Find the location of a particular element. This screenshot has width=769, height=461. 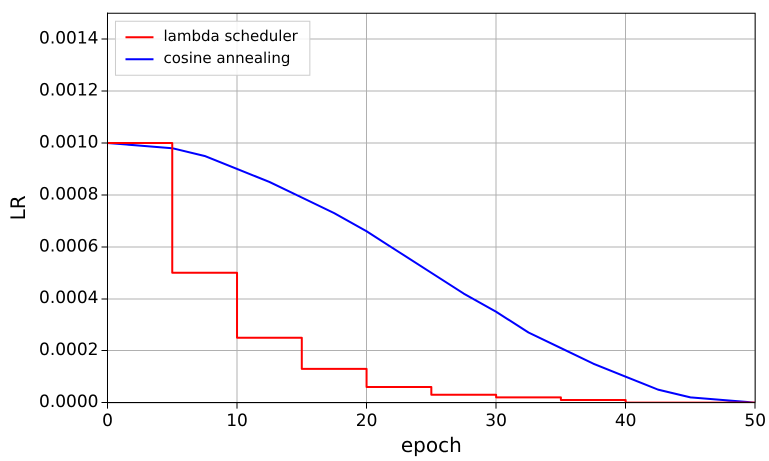

x-tick-label: 40 is located at coordinates (625, 421).